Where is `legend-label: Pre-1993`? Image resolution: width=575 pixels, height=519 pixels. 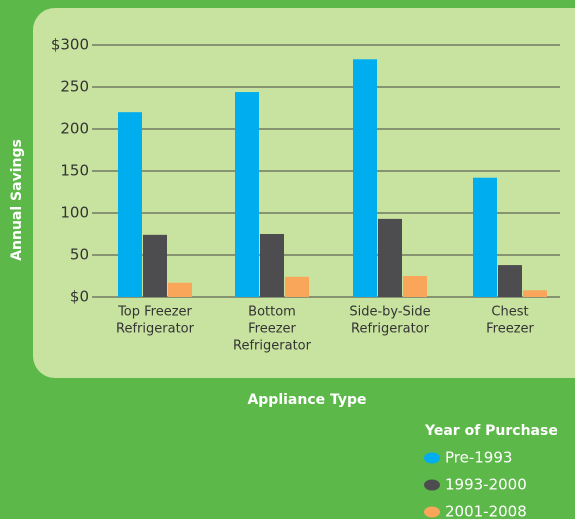
legend-label: Pre-1993 is located at coordinates (478, 458).